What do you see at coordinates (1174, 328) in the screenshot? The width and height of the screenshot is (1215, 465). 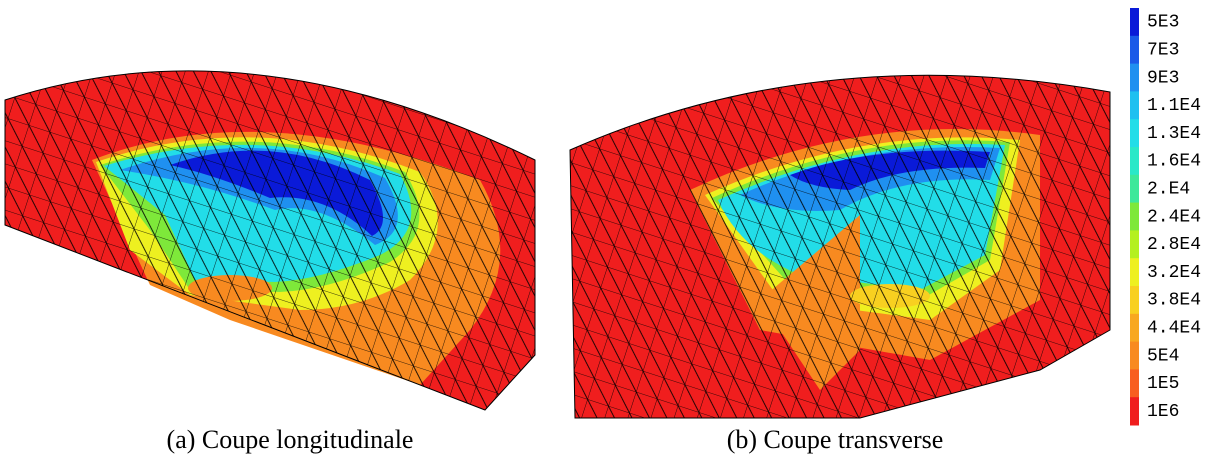 I see `colorbar-label: 4.4E4` at bounding box center [1174, 328].